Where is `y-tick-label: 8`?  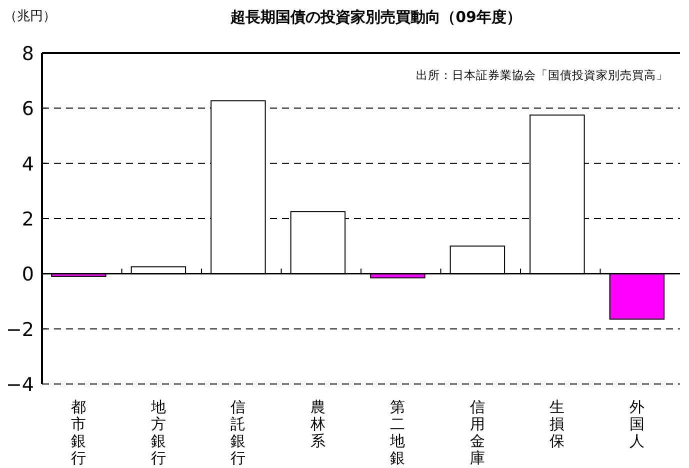 y-tick-label: 8 is located at coordinates (28, 54).